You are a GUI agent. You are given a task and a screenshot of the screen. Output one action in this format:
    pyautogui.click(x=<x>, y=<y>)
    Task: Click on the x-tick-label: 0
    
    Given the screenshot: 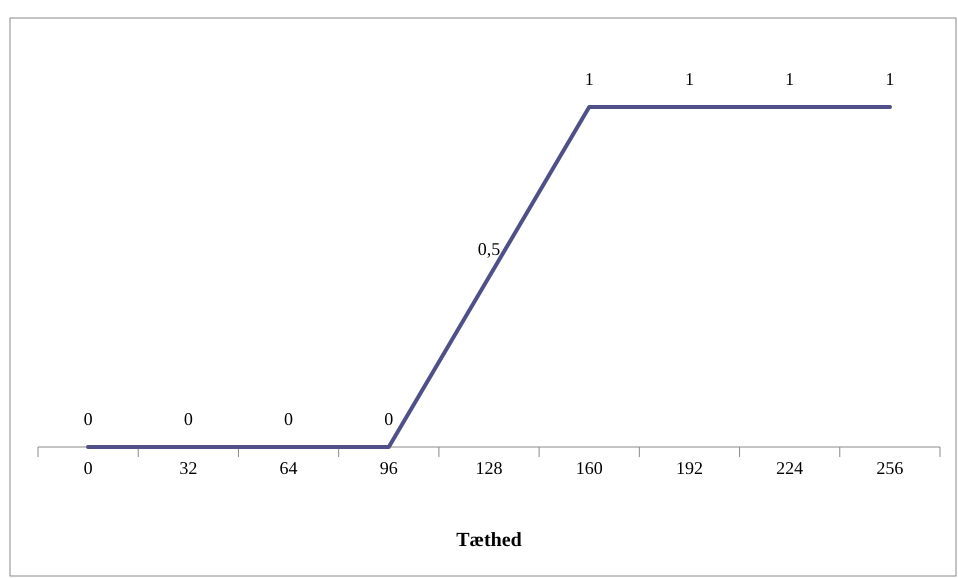 What is the action you would take?
    pyautogui.click(x=88, y=468)
    